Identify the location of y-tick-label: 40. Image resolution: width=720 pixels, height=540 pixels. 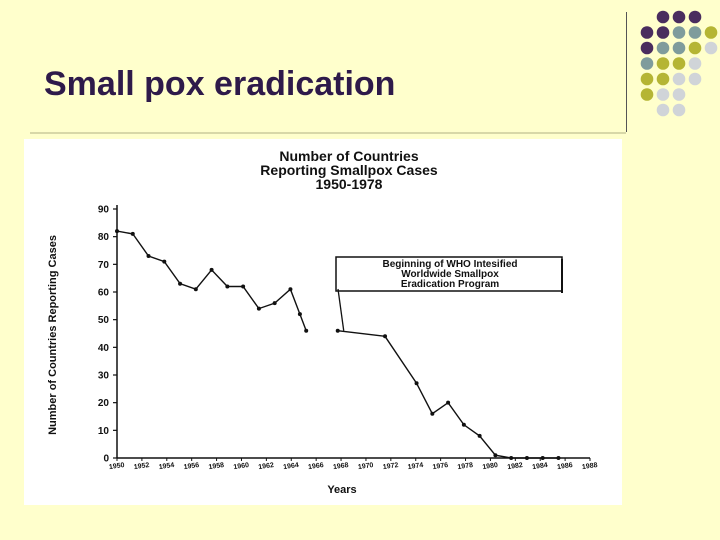
(104, 348).